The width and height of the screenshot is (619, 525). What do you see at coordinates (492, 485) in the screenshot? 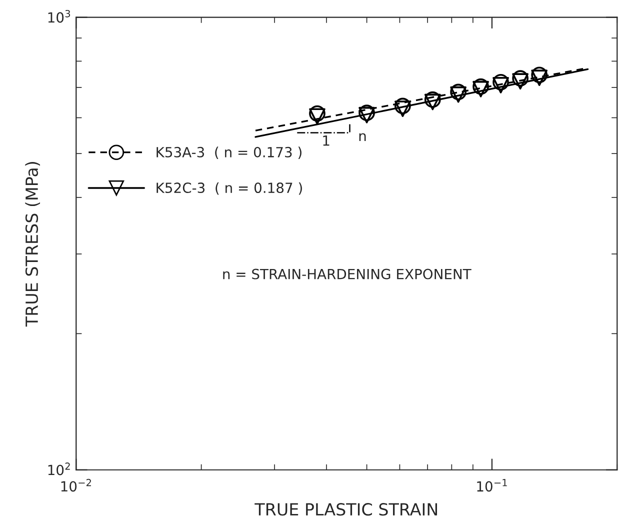
I see `x-tick-label: 10$^{−1}$` at bounding box center [492, 485].